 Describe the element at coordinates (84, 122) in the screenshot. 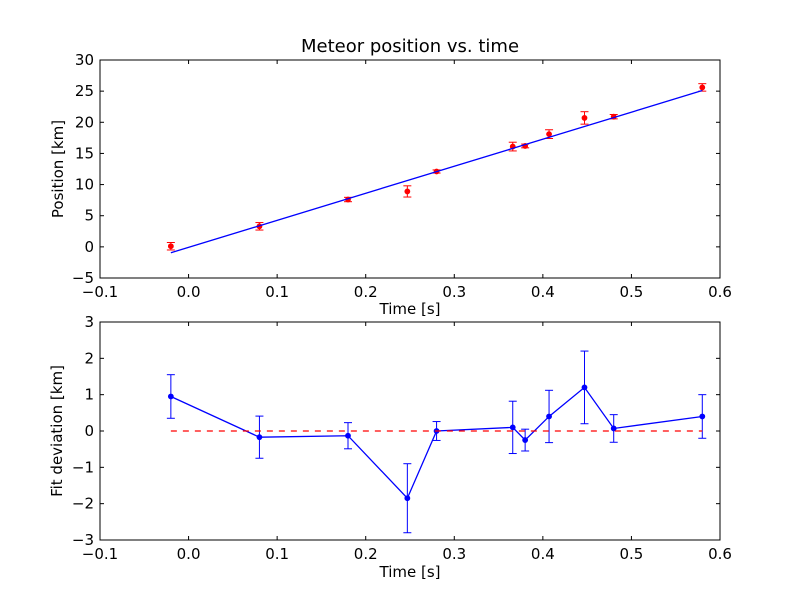

I see `position-y-tick-label: 20` at that location.